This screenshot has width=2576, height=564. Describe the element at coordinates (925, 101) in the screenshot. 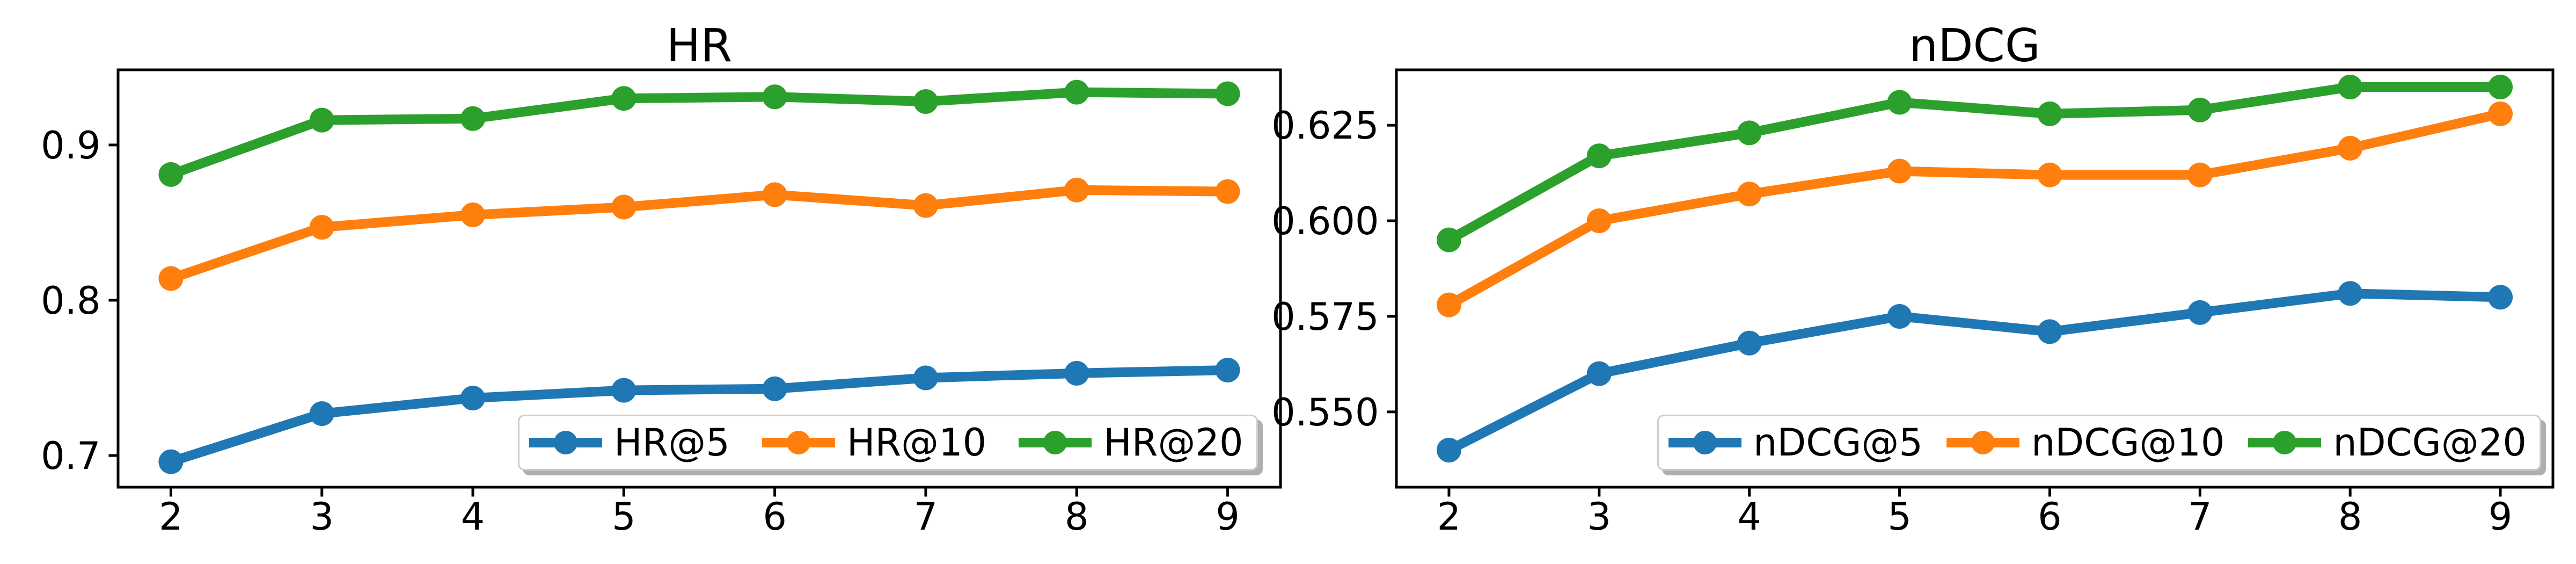

I see `data-point-HR@20-x7` at that location.